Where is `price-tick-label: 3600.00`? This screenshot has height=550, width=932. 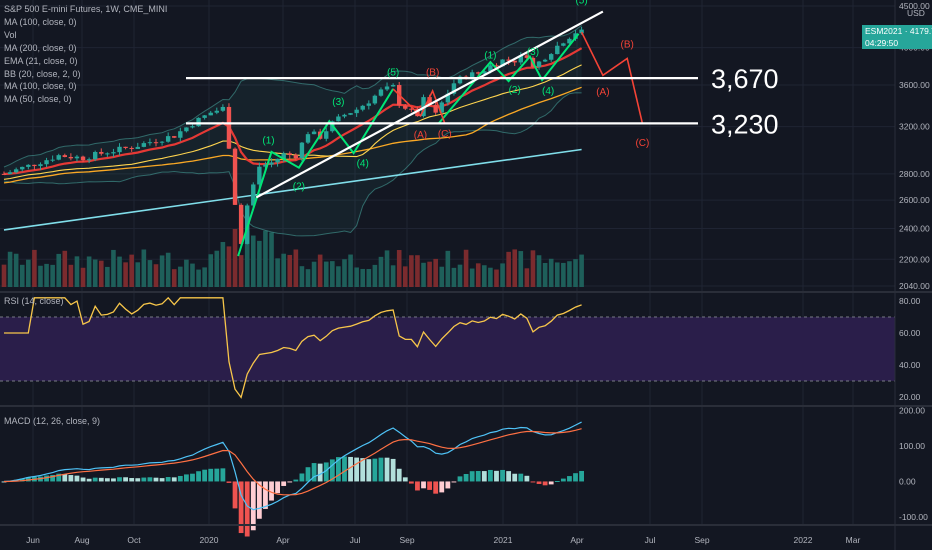
price-tick-label: 3600.00 is located at coordinates (914, 85).